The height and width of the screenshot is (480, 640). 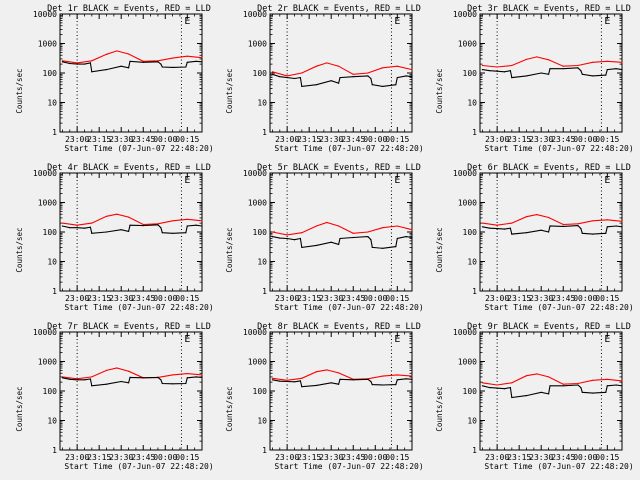 I want to click on panel-title: Det 1r BLACK = Events, RED = LLD, so click(x=129, y=9).